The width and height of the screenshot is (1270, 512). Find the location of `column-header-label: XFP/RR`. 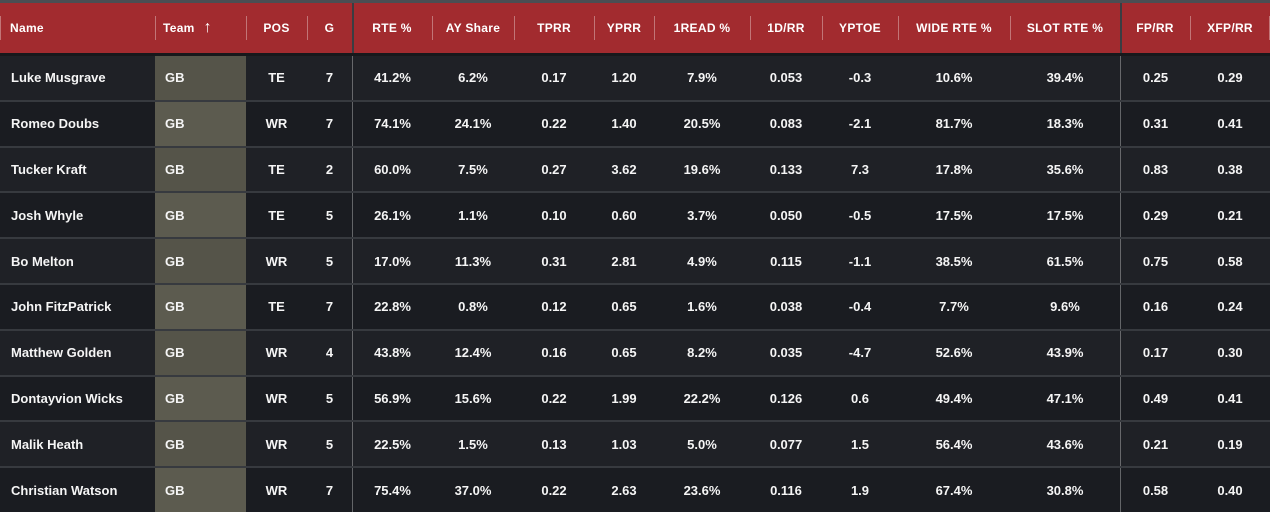

column-header-label: XFP/RR is located at coordinates (1230, 28).